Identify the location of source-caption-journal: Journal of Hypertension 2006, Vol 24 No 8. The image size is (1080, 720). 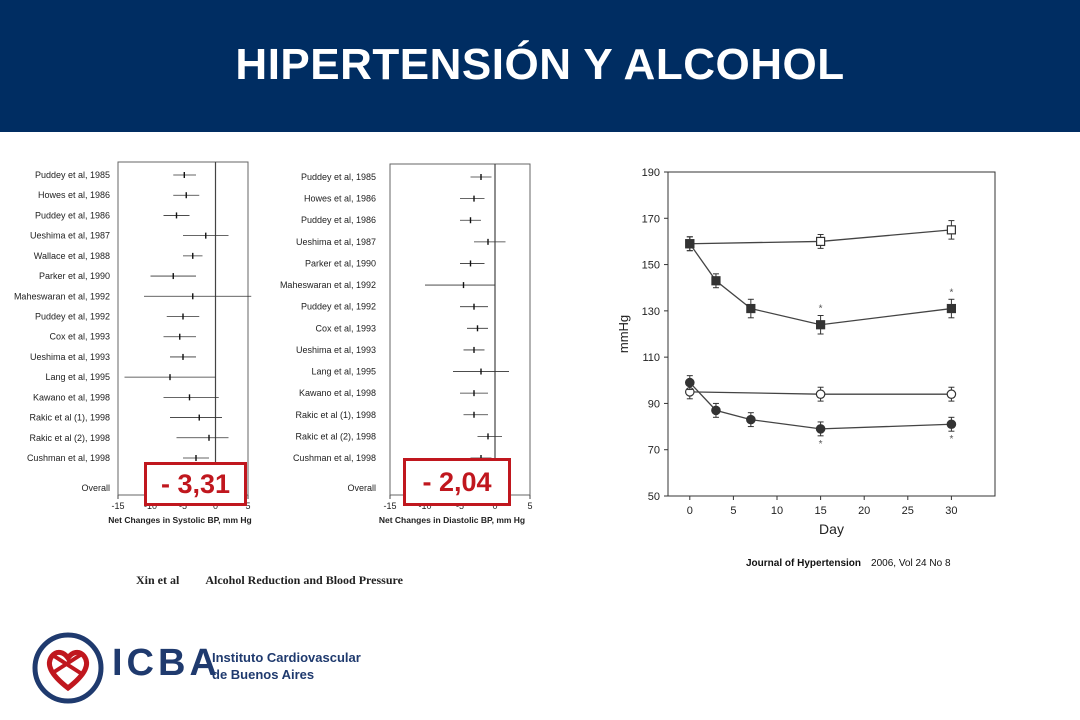
(848, 563).